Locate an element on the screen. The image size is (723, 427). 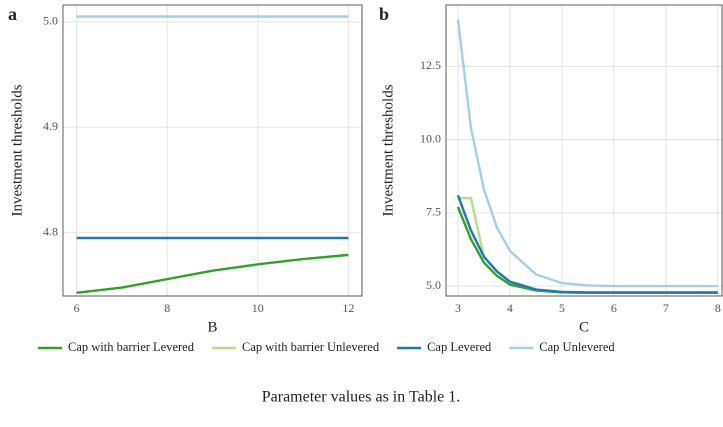
x-tick-label: 5 is located at coordinates (562, 308).